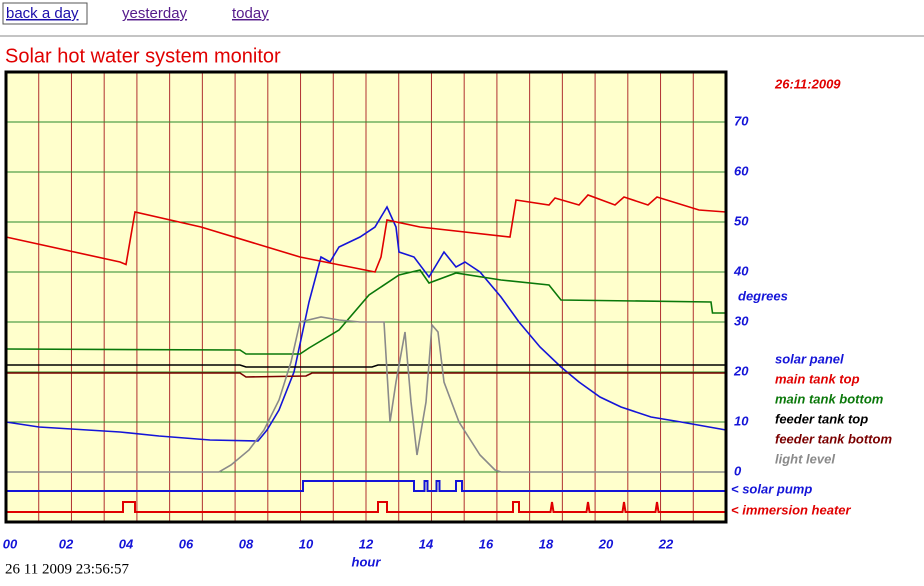  What do you see at coordinates (250, 13) in the screenshot?
I see `nav-link: today` at bounding box center [250, 13].